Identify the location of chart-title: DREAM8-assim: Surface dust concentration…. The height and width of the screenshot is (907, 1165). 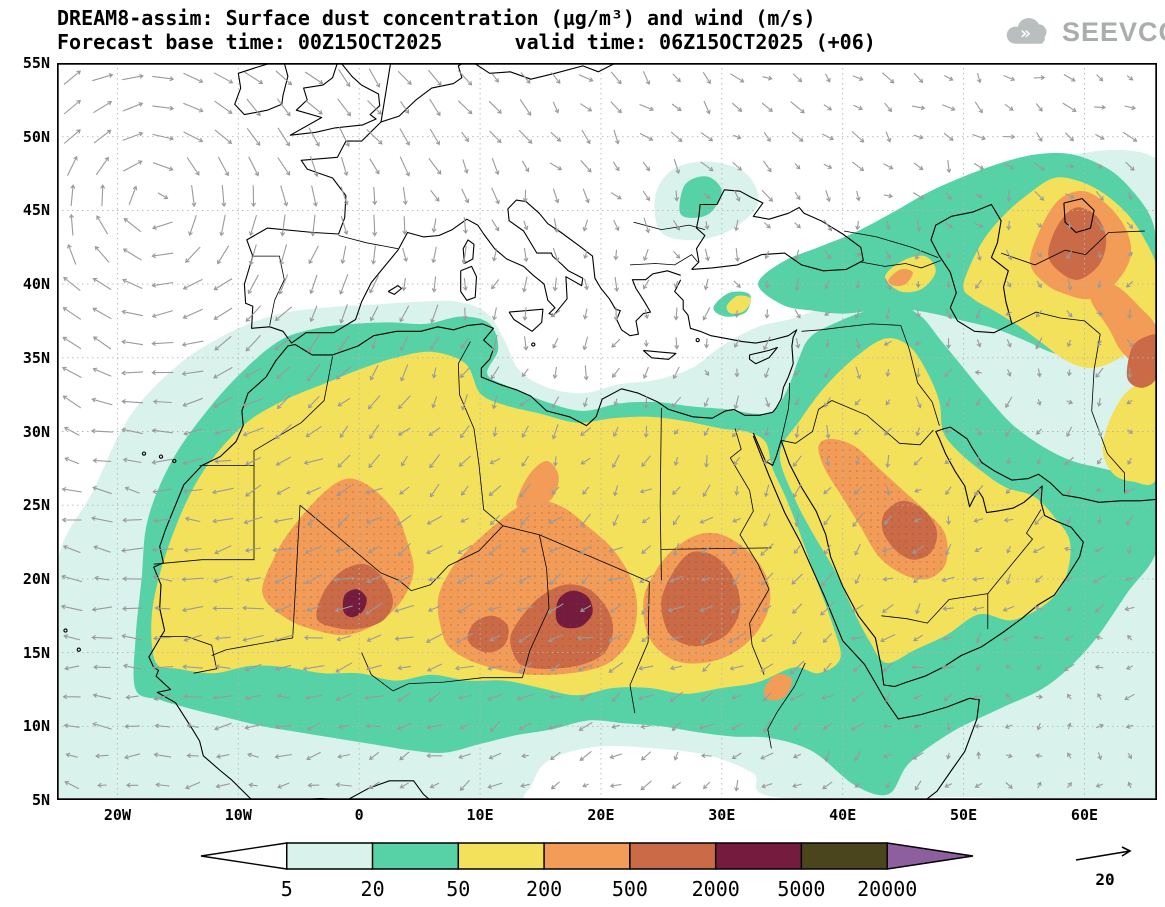
(436, 18).